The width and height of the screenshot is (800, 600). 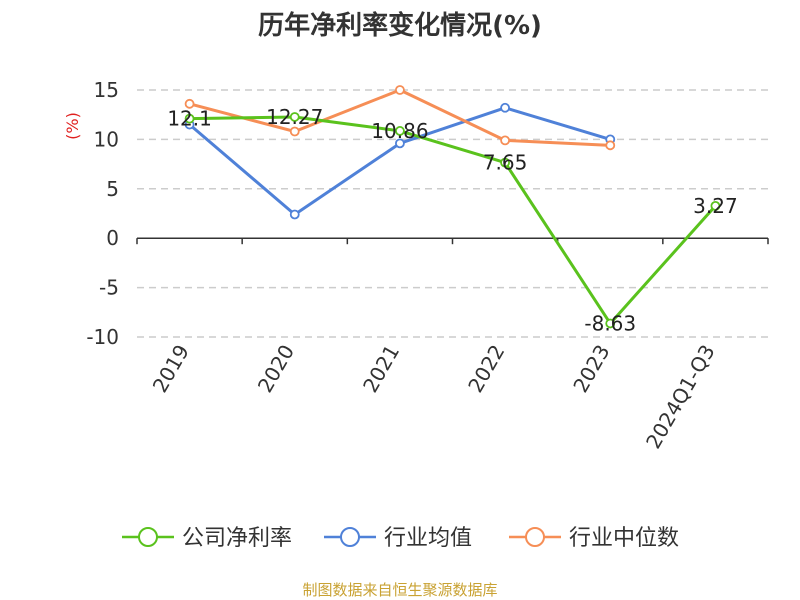 I want to click on y-tick-label: -10, so click(x=102, y=337).